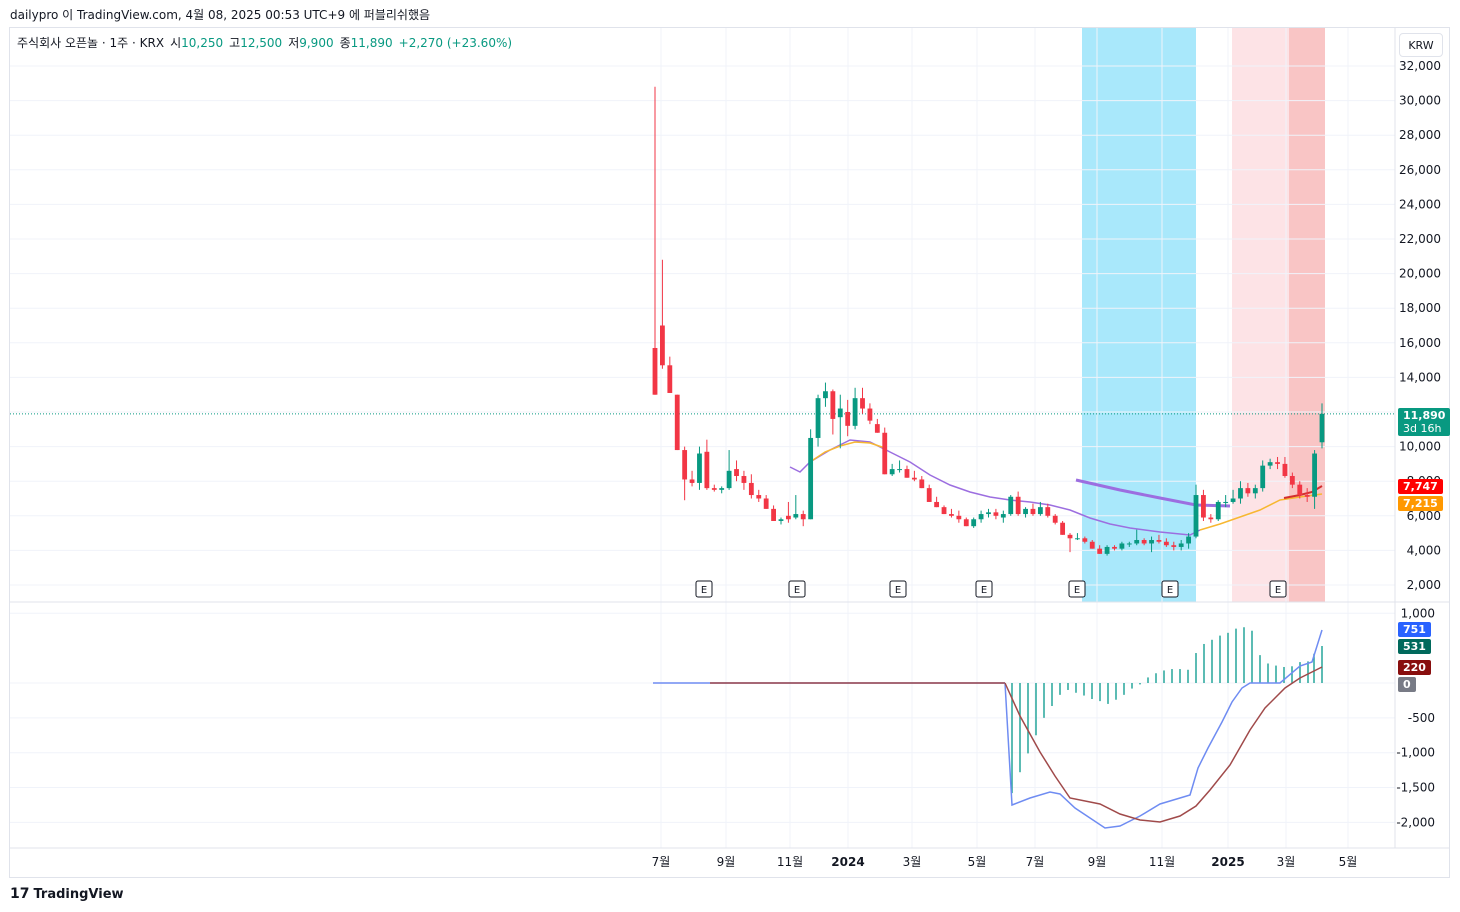 This screenshot has height=912, width=1460. What do you see at coordinates (1163, 744) in the screenshot?
I see `signal-line` at bounding box center [1163, 744].